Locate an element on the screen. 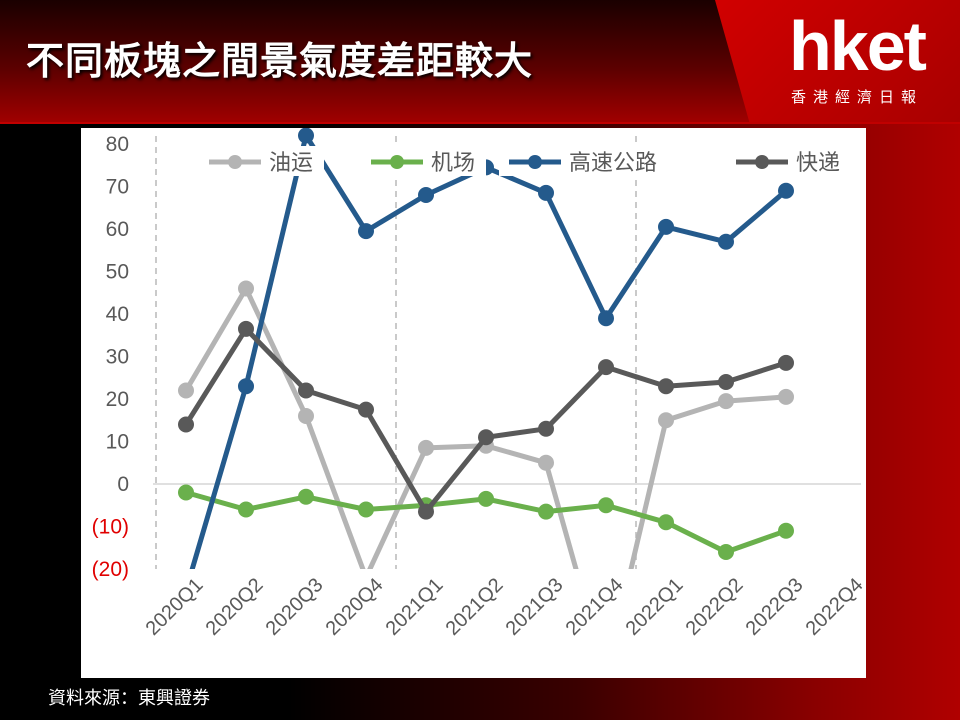 This screenshot has height=720, width=960. legend-label-3: 快递 is located at coordinates (818, 162).